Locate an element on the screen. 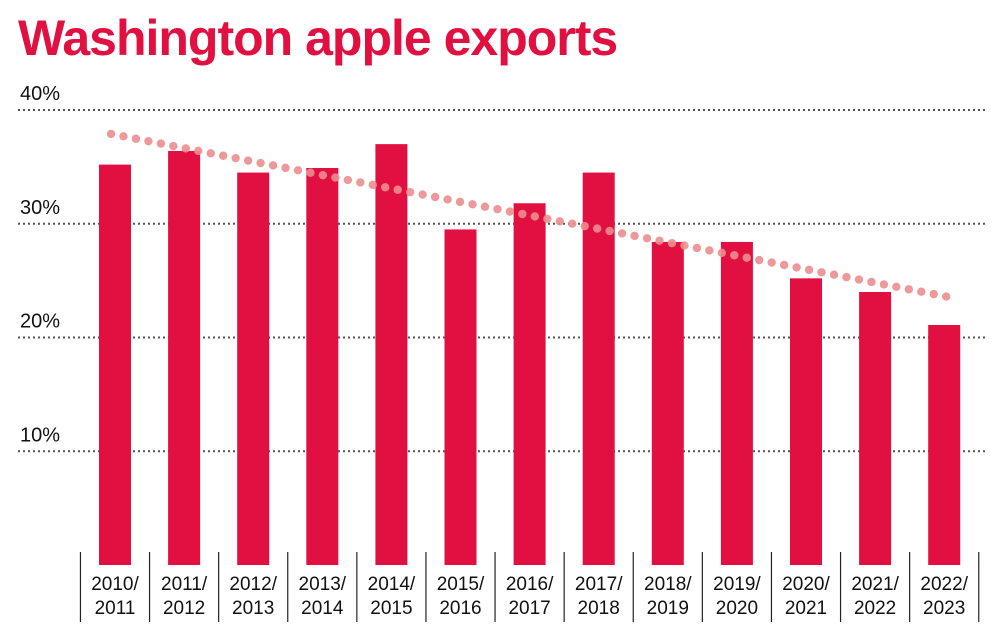 The width and height of the screenshot is (1000, 632). x-tick-label: 2014/2015 is located at coordinates (392, 596).